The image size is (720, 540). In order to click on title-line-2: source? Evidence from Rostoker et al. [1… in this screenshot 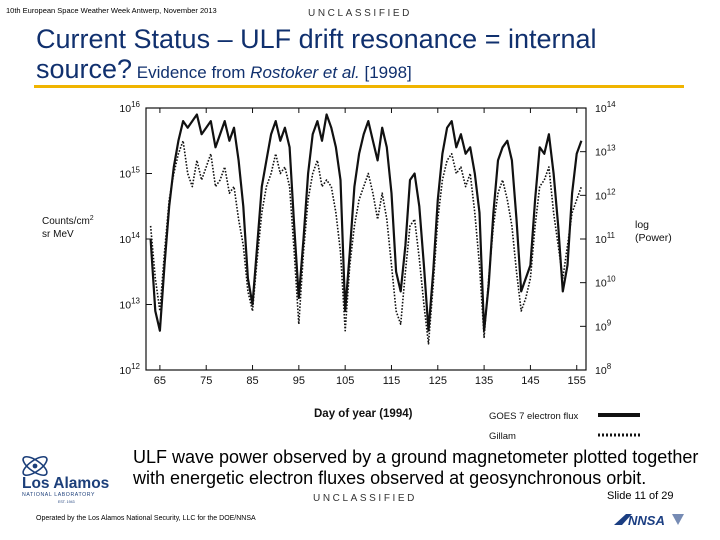, I will do `click(316, 71)`.